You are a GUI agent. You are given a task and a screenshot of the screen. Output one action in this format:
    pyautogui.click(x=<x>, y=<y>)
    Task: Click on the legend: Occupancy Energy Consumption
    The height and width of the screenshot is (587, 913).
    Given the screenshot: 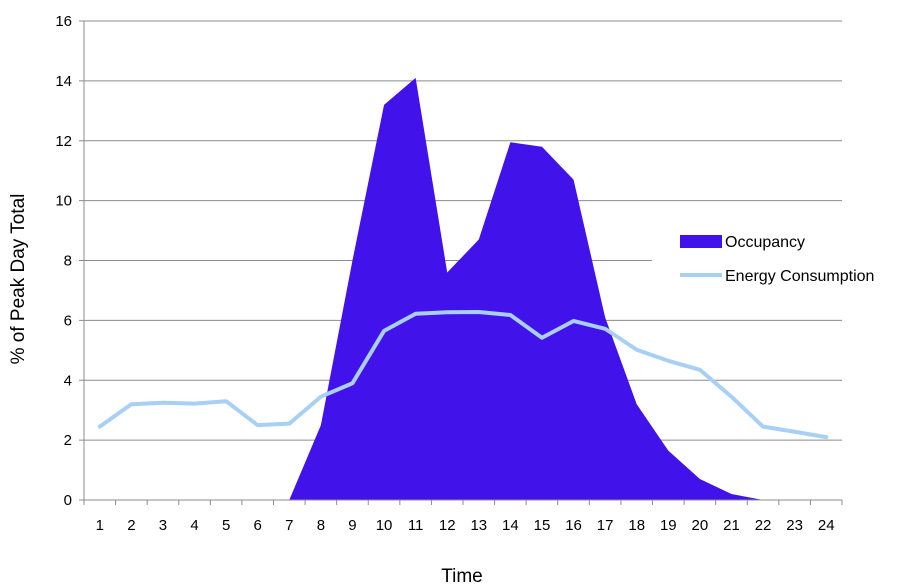 What is the action you would take?
    pyautogui.click(x=782, y=260)
    